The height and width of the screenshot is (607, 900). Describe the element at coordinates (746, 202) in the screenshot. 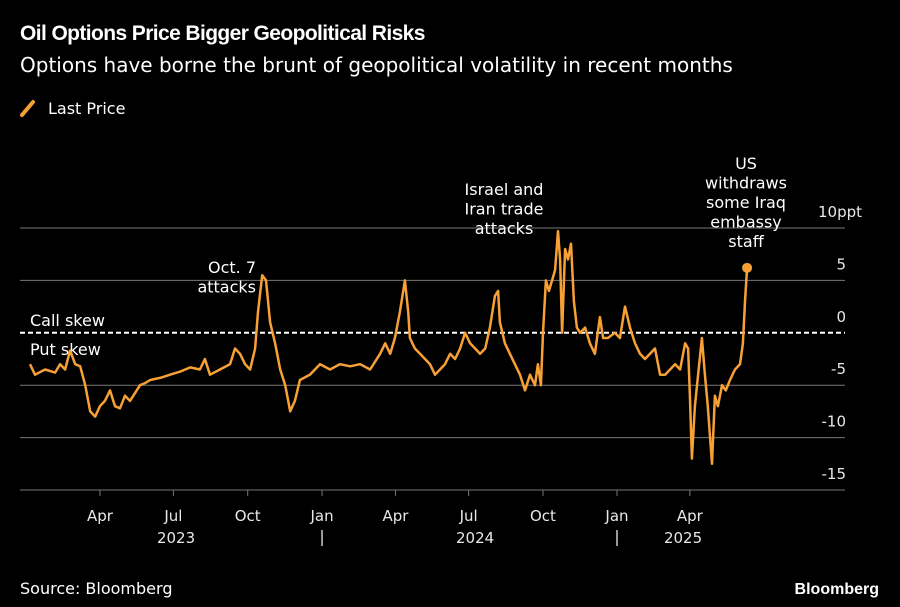

I see `annotation: some Iraq` at that location.